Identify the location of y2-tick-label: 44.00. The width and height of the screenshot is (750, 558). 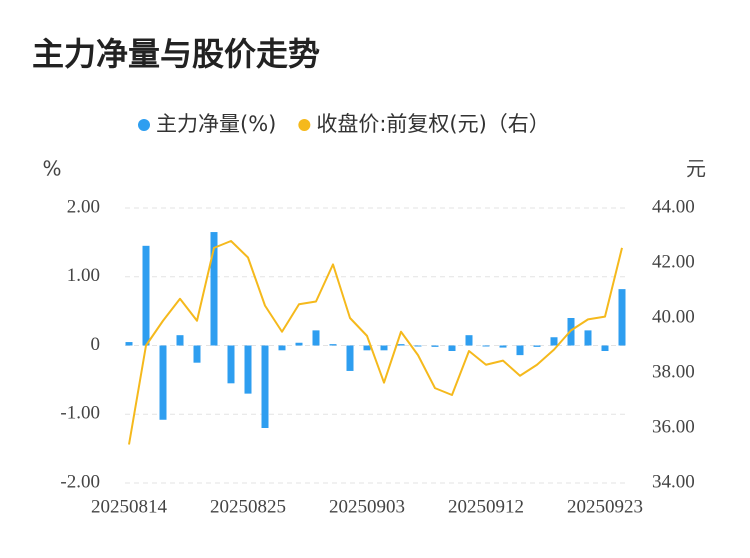
(673, 206).